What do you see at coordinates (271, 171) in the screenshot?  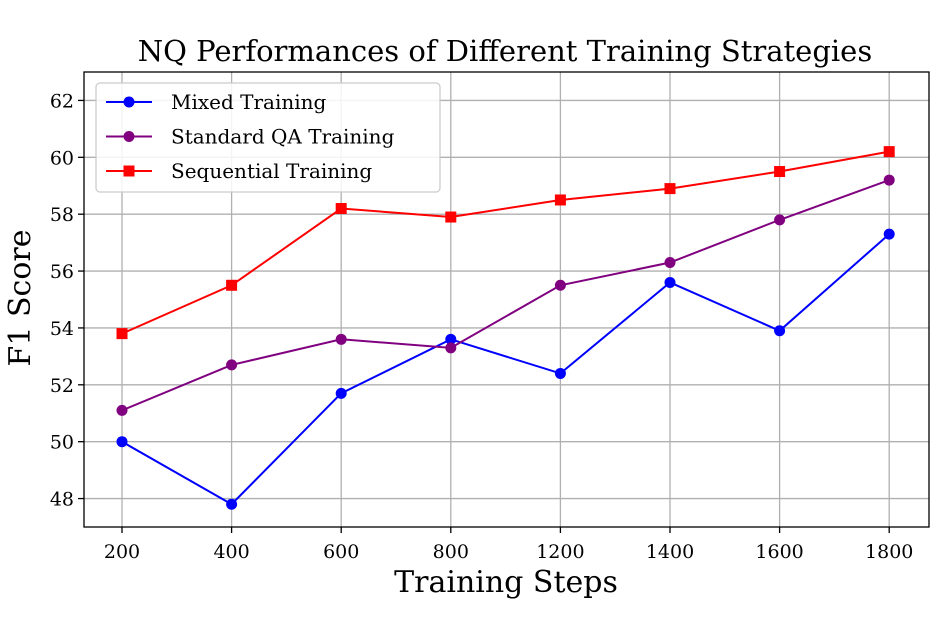 I see `legend-label: Sequential Training` at bounding box center [271, 171].